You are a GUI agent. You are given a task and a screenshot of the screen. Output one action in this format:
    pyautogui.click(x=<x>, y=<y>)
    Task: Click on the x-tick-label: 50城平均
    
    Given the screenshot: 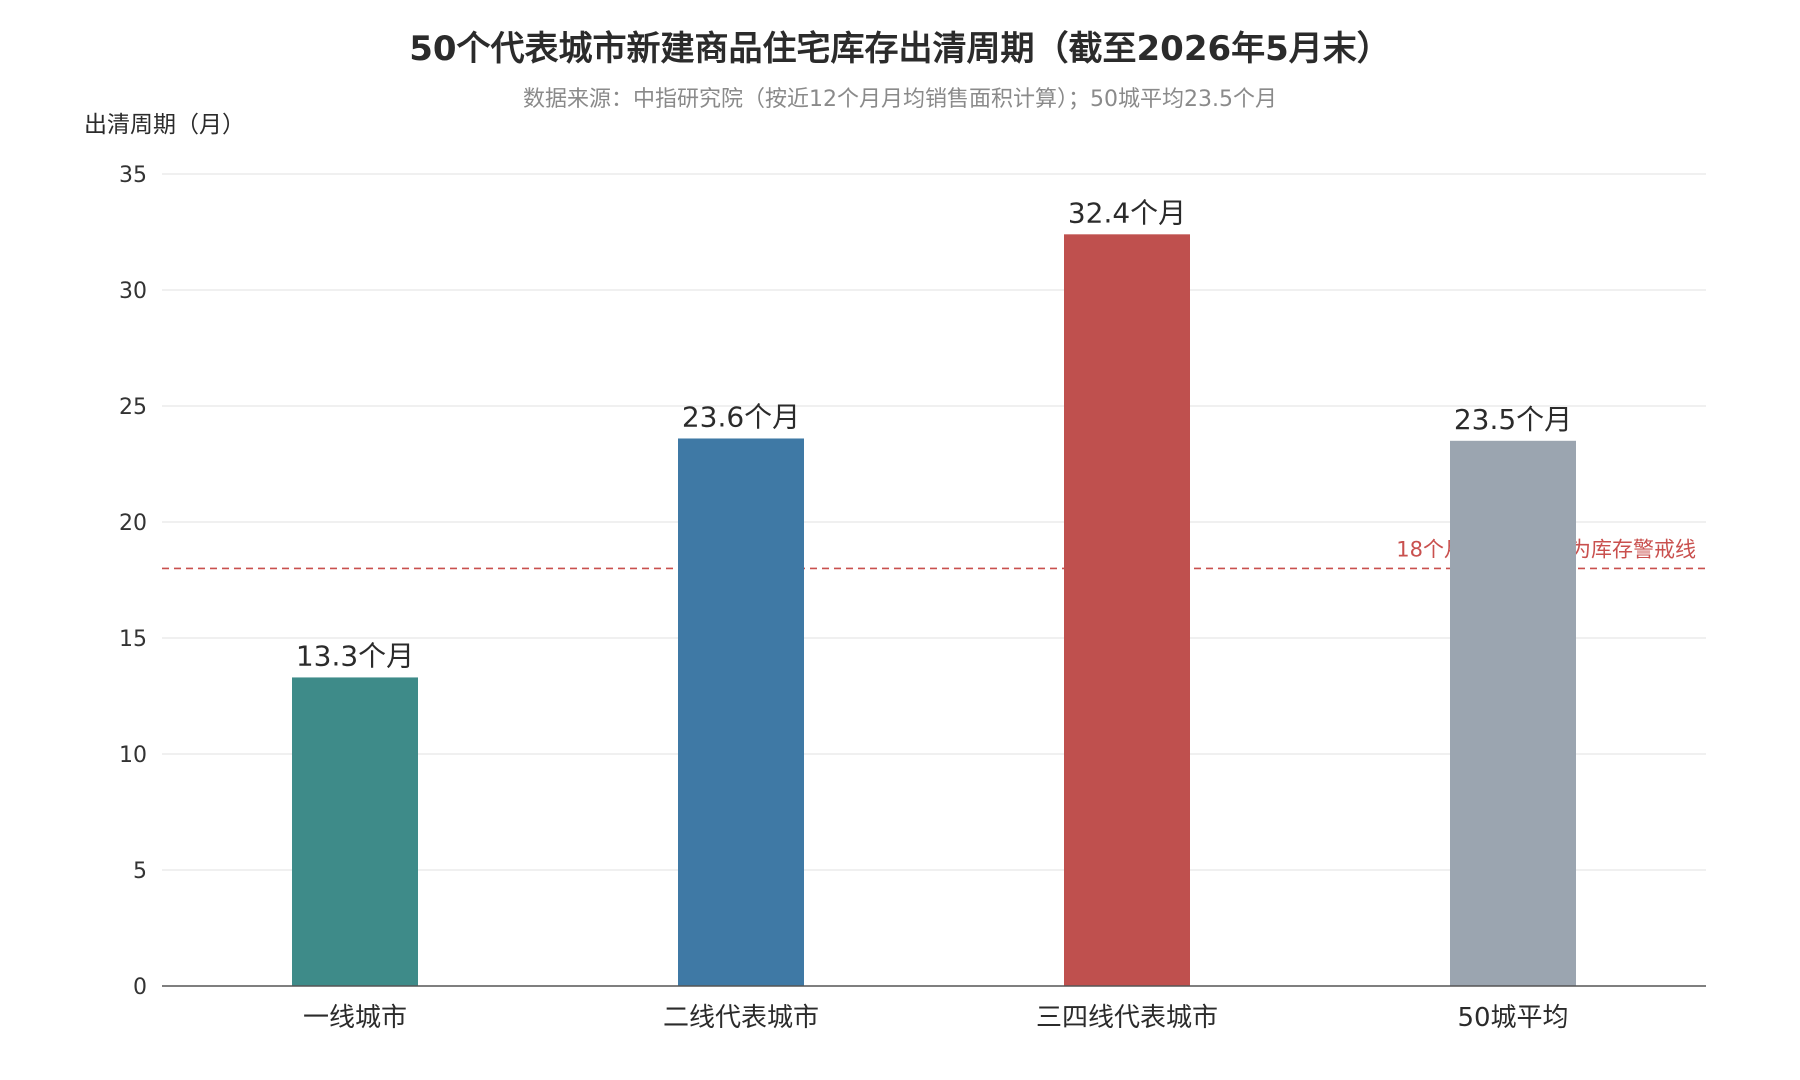 What is the action you would take?
    pyautogui.click(x=1512, y=1018)
    